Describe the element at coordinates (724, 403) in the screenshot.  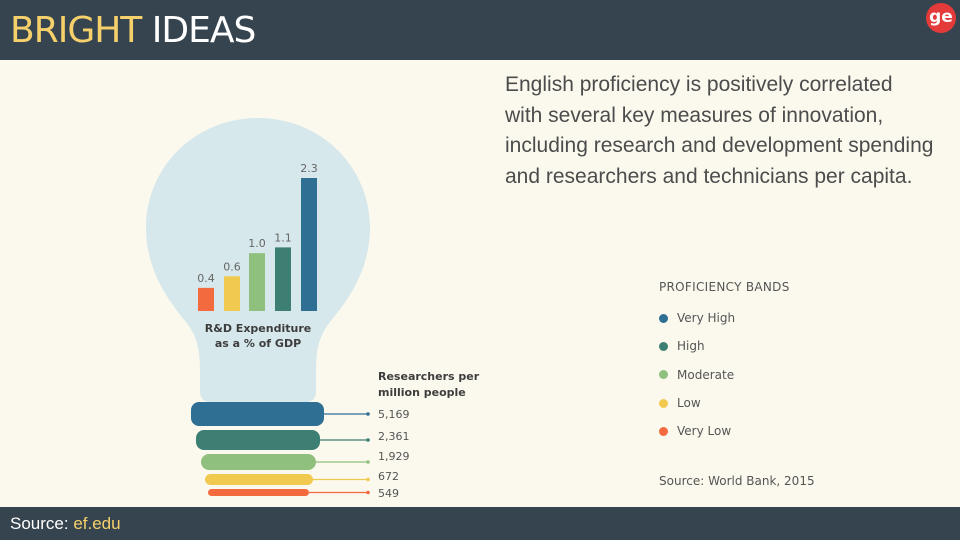
I see `legend-item: Low` at that location.